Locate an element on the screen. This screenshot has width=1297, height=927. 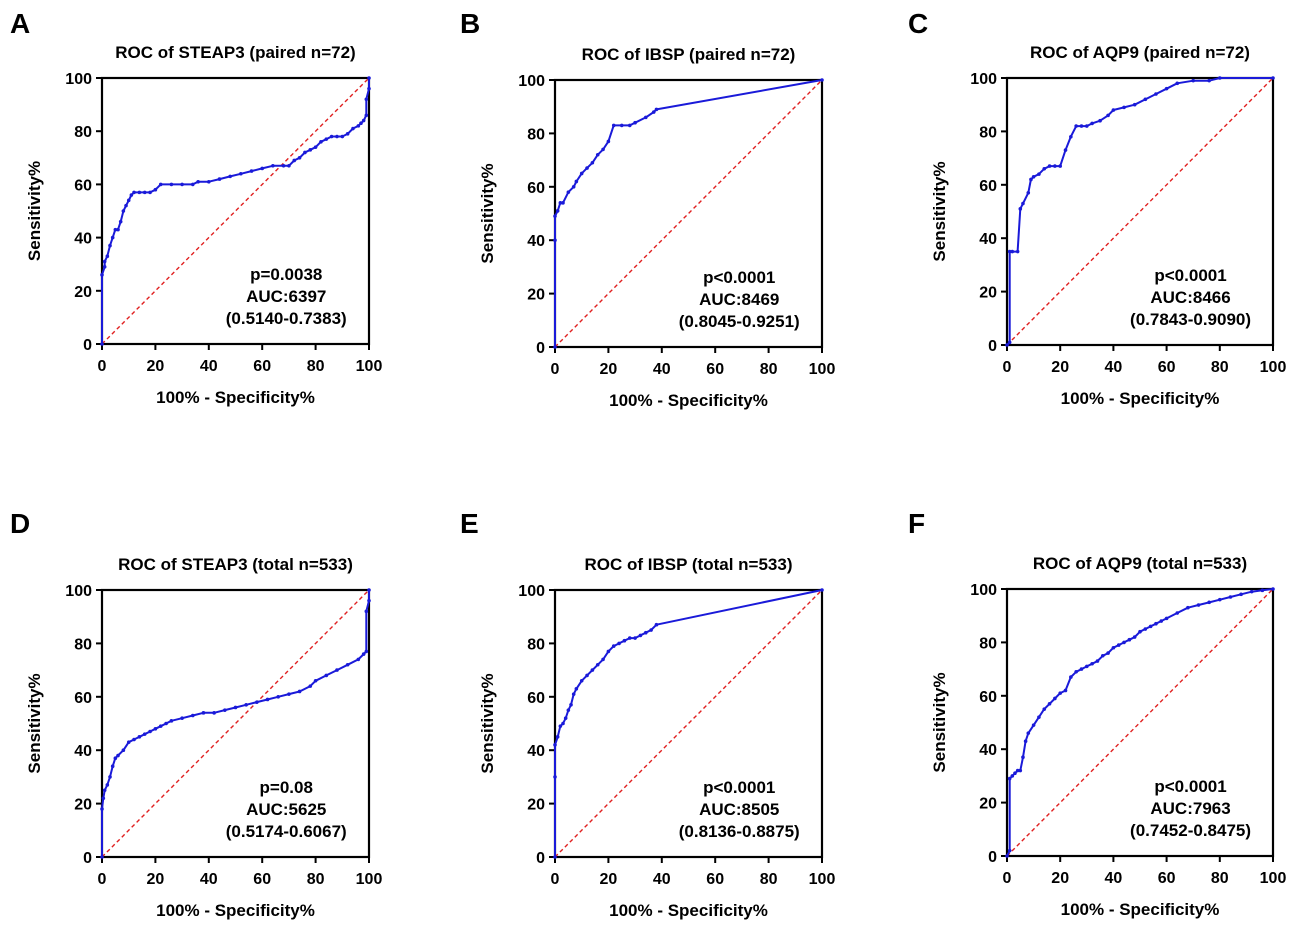
plot-frame is located at coordinates (688, 723).